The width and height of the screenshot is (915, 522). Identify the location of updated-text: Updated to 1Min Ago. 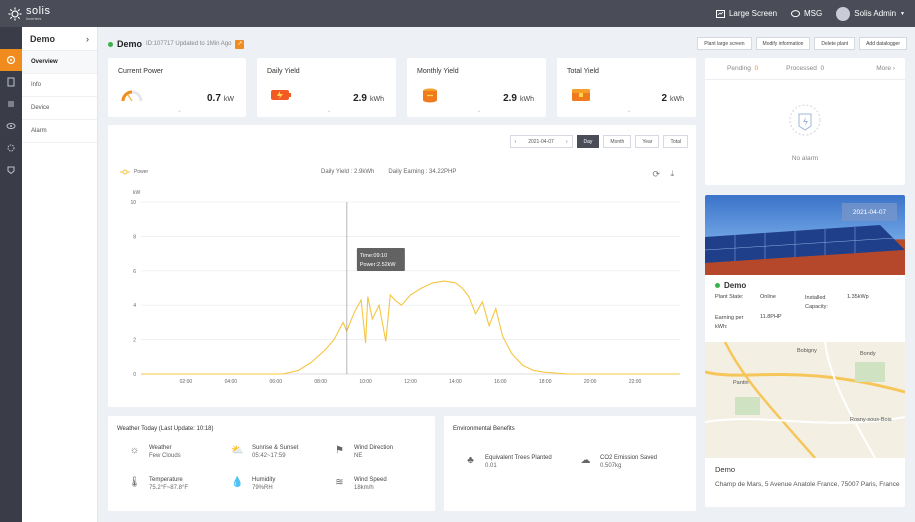
(203, 44).